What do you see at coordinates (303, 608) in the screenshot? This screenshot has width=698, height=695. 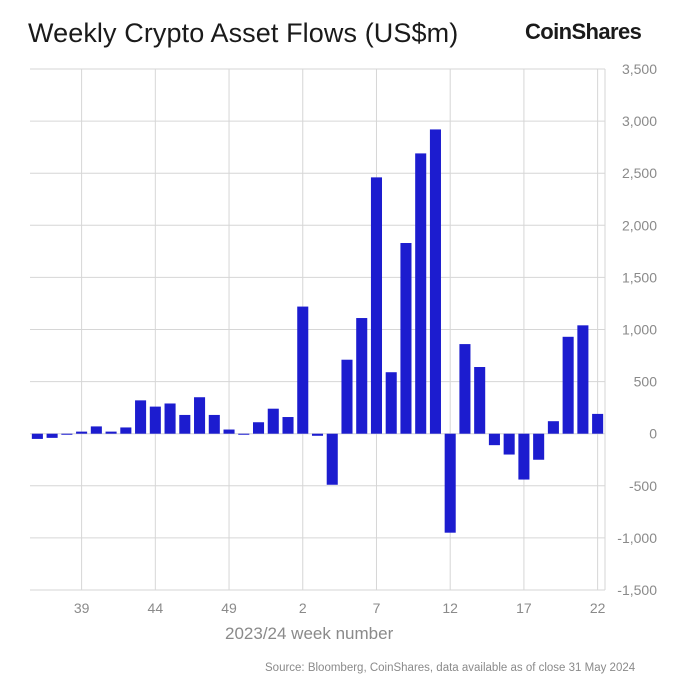 I see `x-tick-label: 2` at bounding box center [303, 608].